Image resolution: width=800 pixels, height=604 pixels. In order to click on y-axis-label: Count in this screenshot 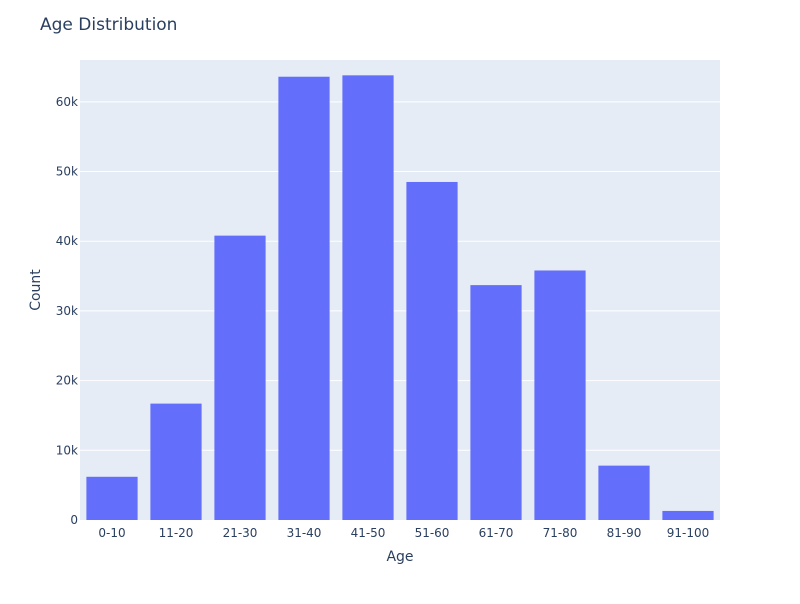, I will do `click(36, 290)`.